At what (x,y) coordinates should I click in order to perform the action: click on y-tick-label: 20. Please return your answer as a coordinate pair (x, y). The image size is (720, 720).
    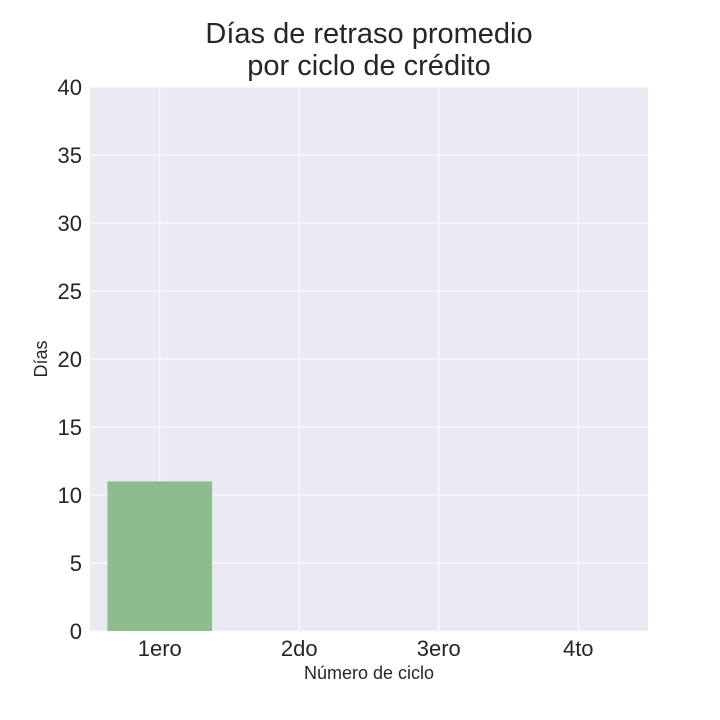
    Looking at the image, I should click on (70, 359).